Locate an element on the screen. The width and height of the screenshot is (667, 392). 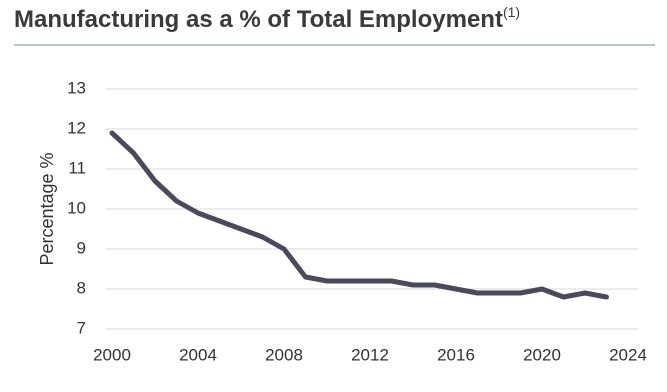
x-tick-label: 2008 is located at coordinates (284, 354).